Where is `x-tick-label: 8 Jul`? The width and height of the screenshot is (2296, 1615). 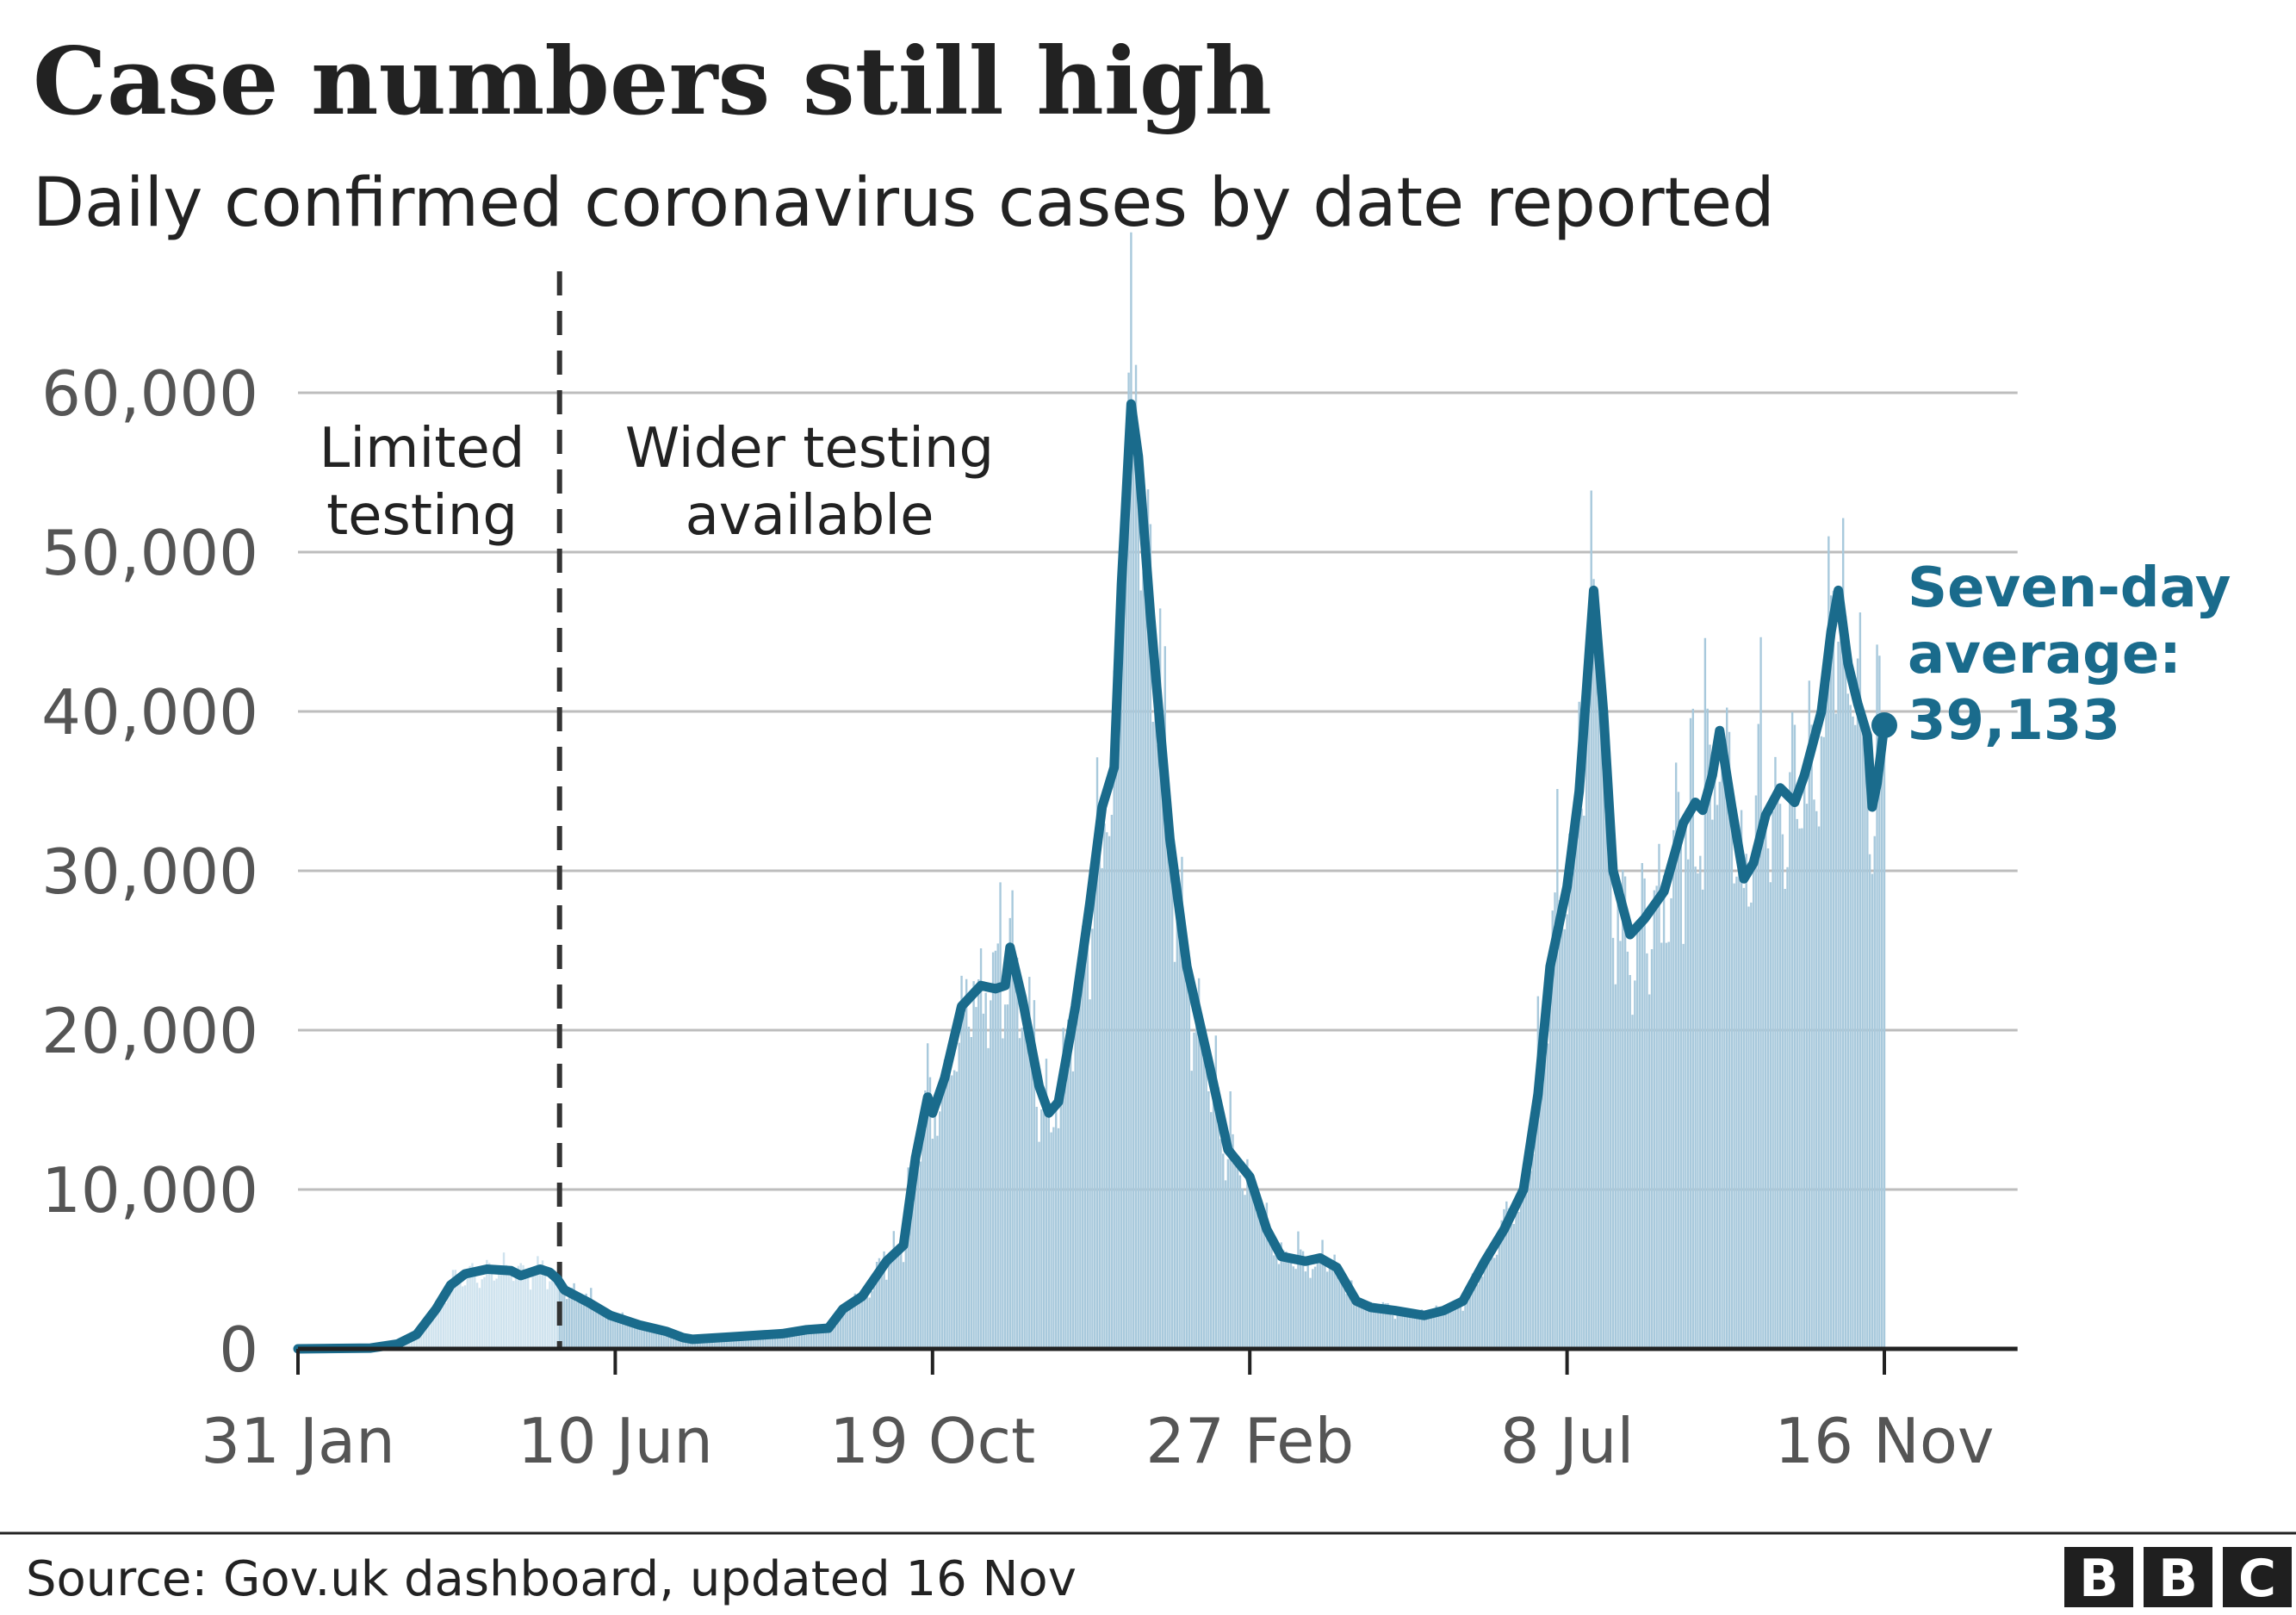 x-tick-label: 8 Jul is located at coordinates (1567, 1441).